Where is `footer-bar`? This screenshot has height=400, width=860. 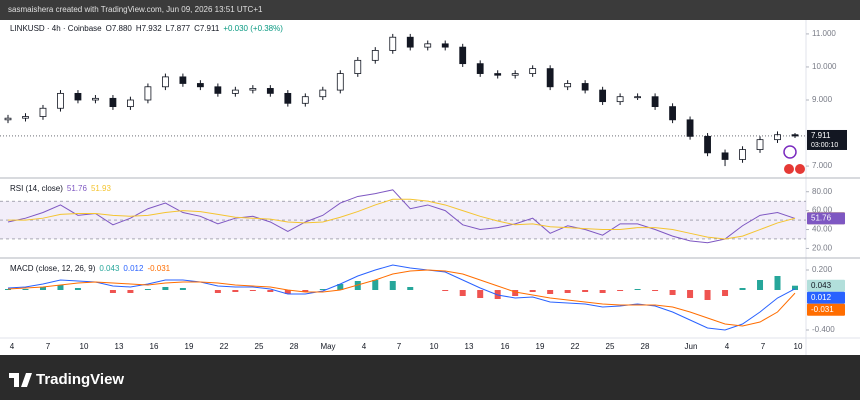
footer-bar is located at coordinates (430, 377).